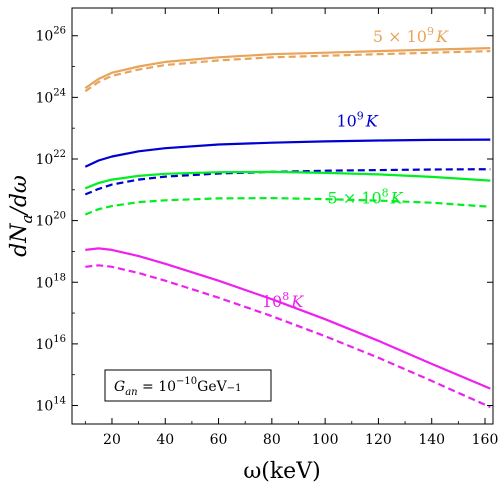 Image resolution: width=498 pixels, height=491 pixels. I want to click on x-tick-label: 40, so click(165, 440).